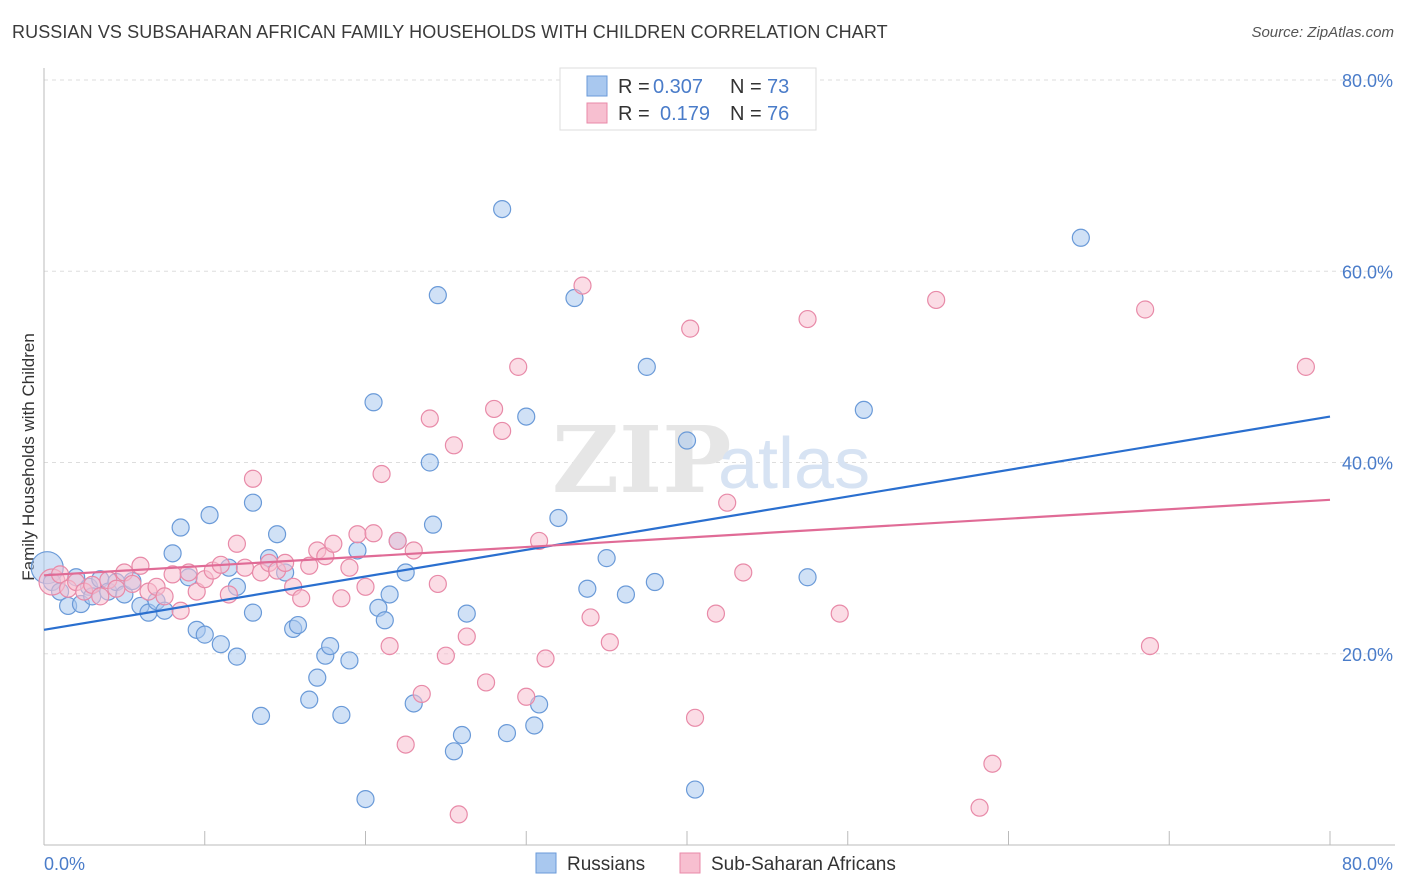 This screenshot has width=1406, height=892. Describe the element at coordinates (641, 460) in the screenshot. I see `watermark-zip: ZIP` at that location.